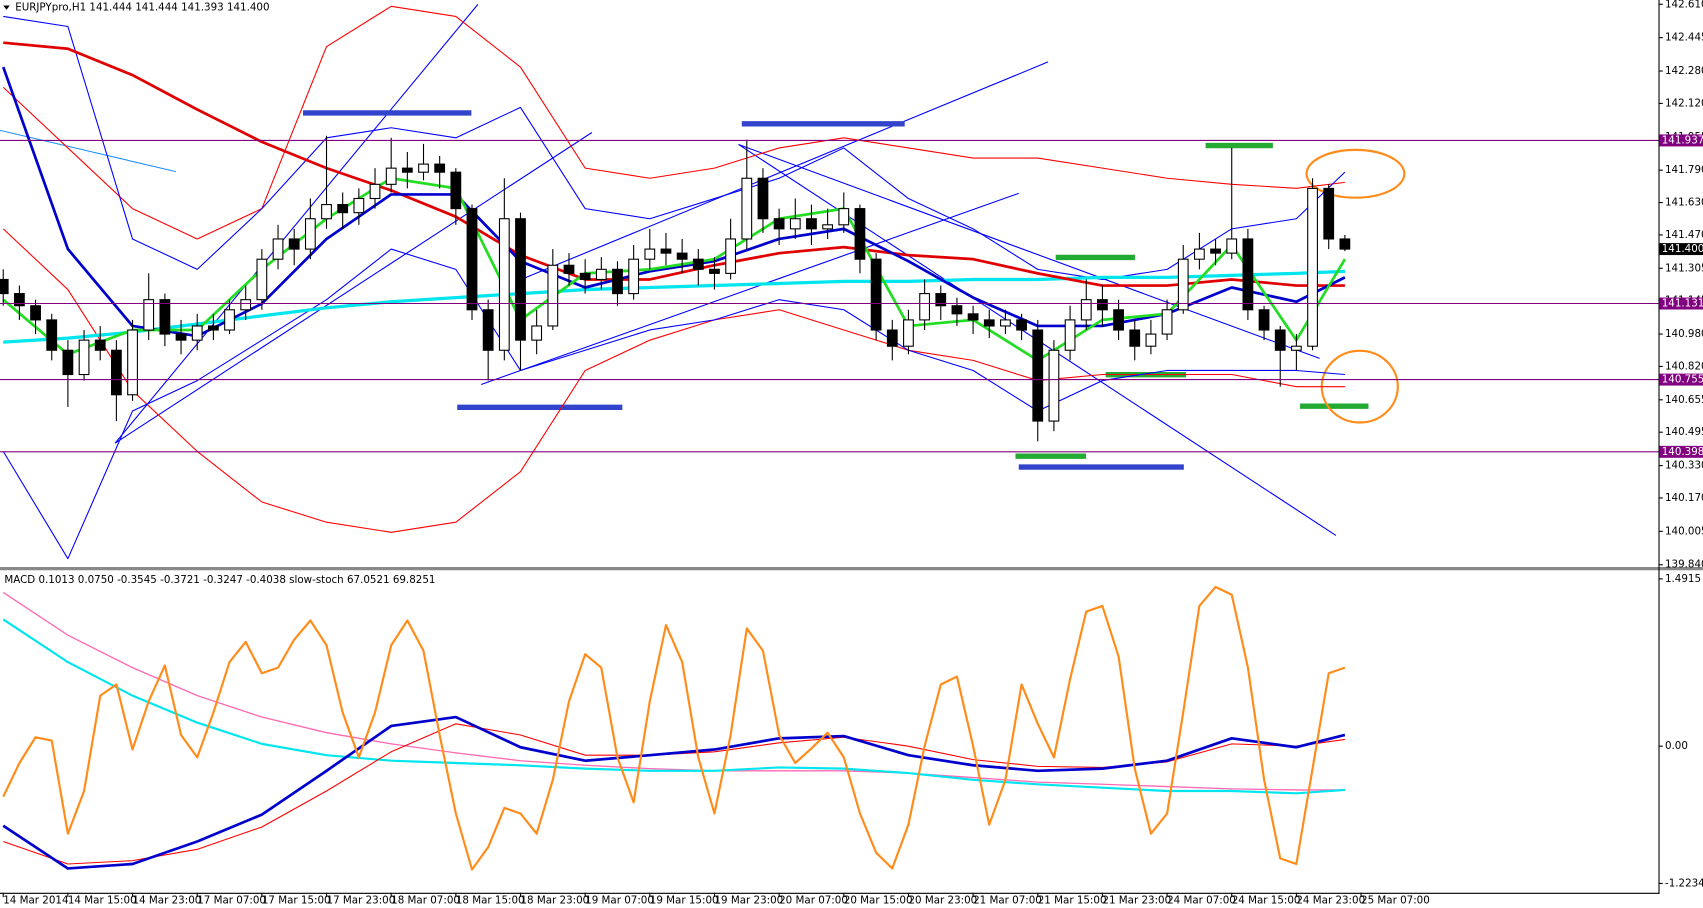 The width and height of the screenshot is (1703, 908). Describe the element at coordinates (1395, 900) in the screenshot. I see `x-tick-label: 25 Mar 07:00` at that location.